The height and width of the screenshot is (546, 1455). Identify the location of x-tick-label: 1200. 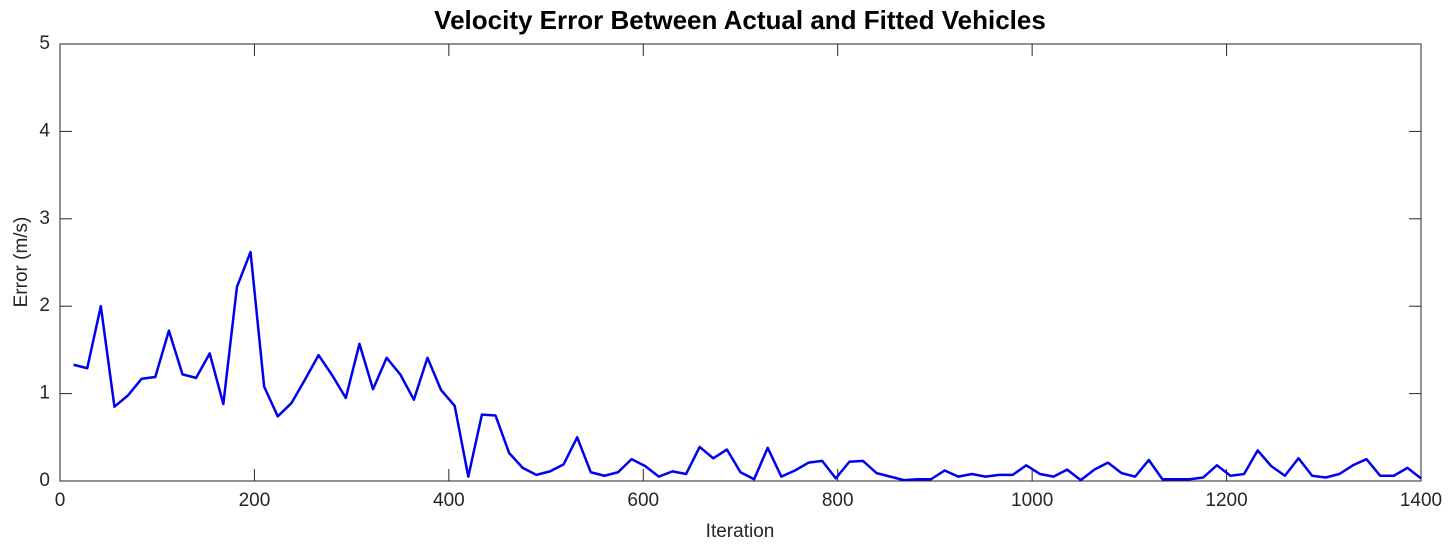
(1226, 500).